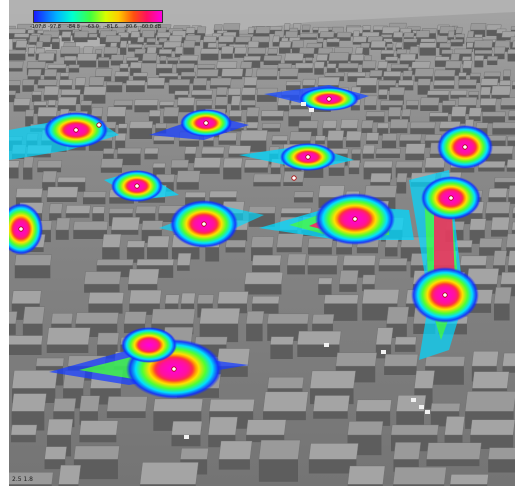  What do you see at coordinates (92, 27) in the screenshot?
I see `legend-tick-label: -63.0` at bounding box center [92, 27].